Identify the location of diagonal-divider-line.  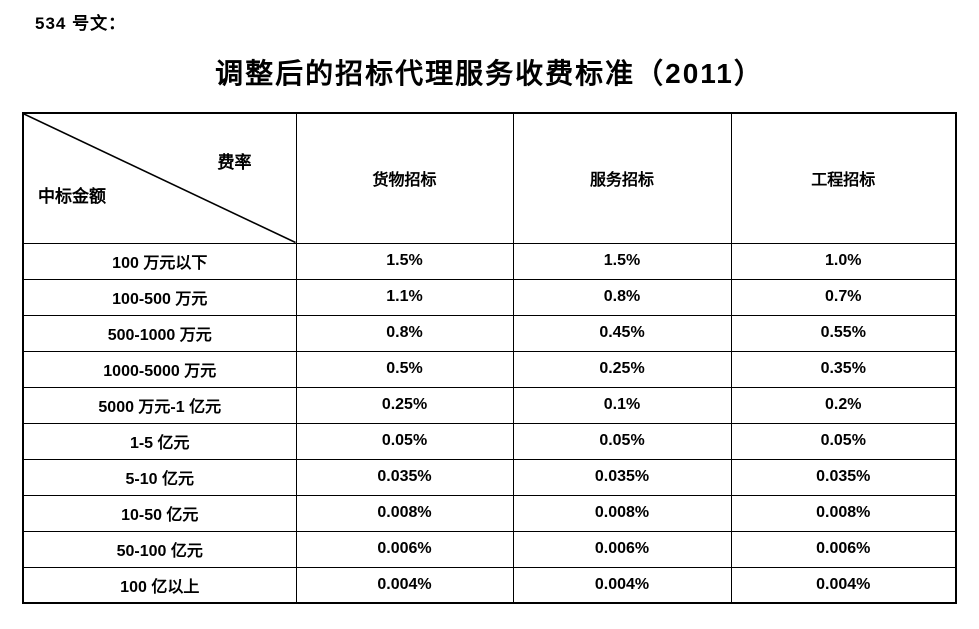
(160, 178).